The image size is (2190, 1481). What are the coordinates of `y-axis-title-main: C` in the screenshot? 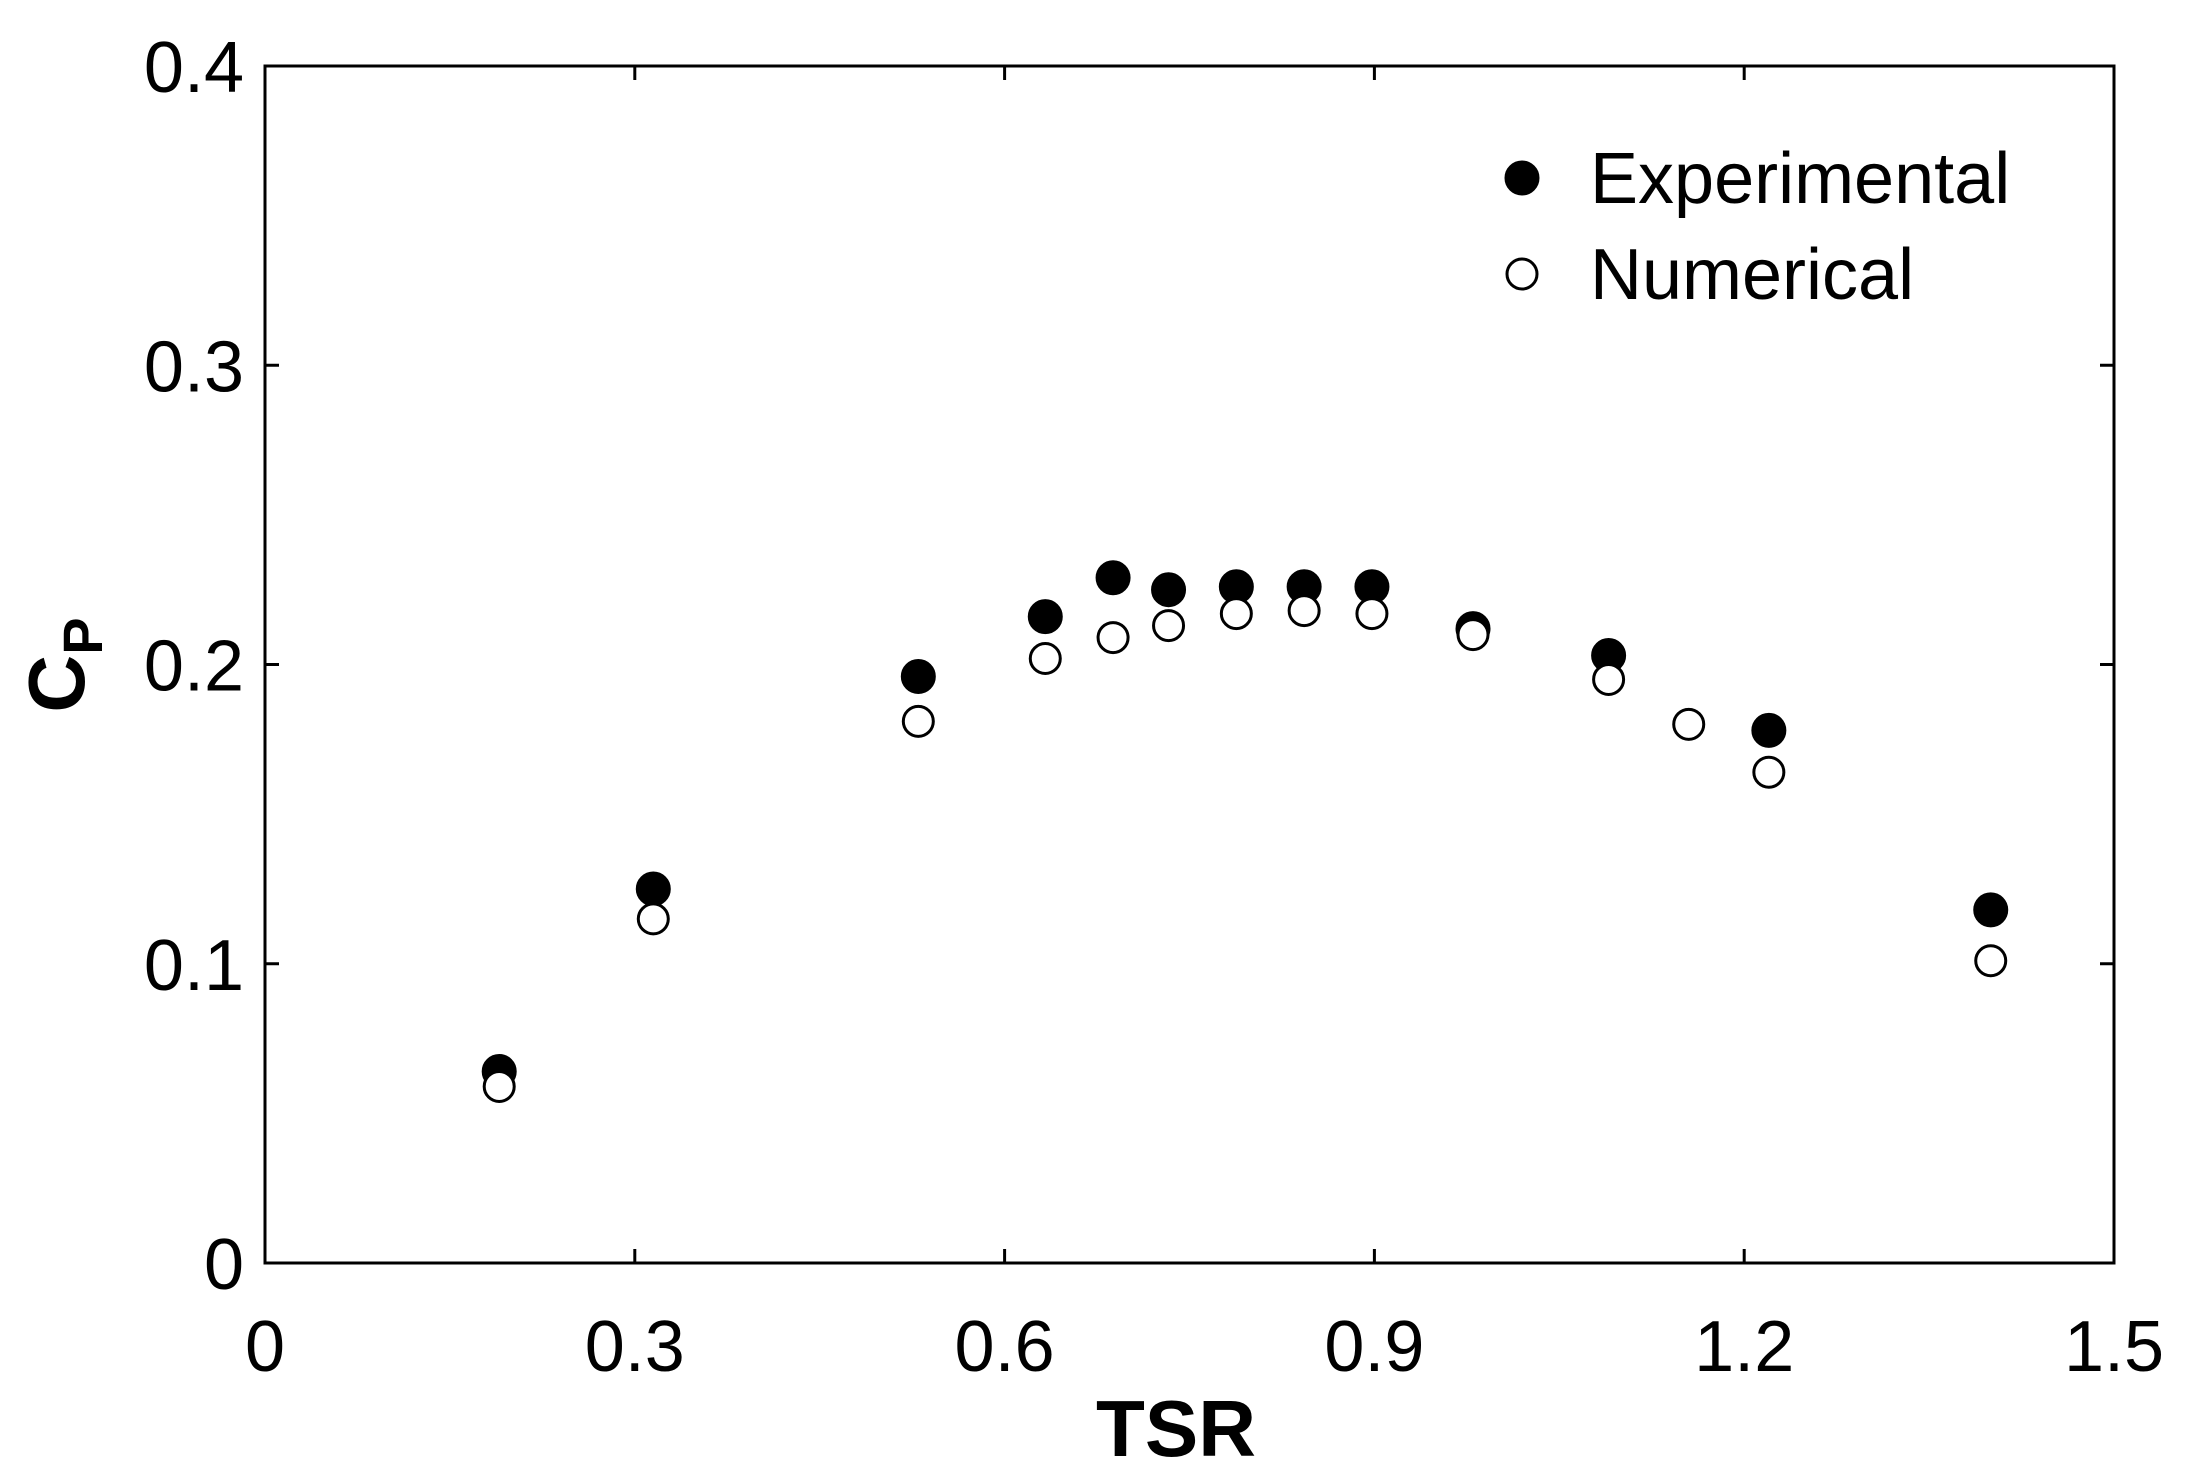 It's located at (56, 684).